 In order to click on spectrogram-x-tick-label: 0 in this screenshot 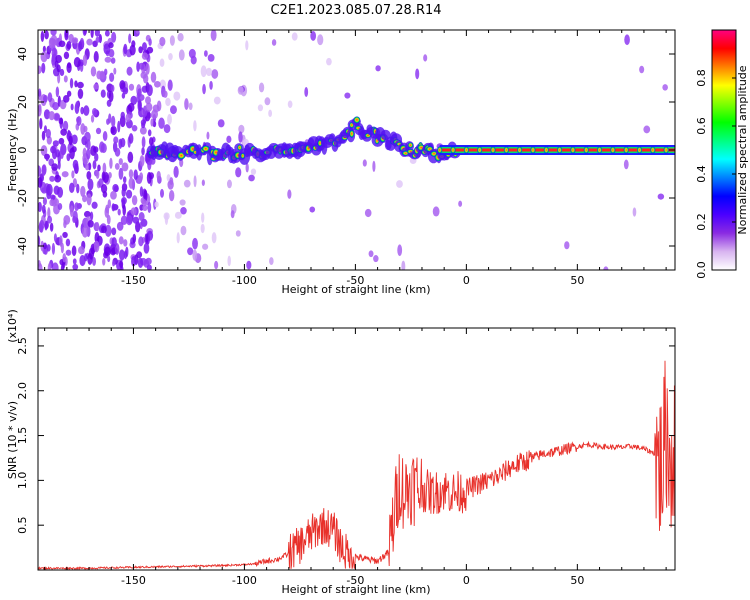, I will do `click(466, 280)`.